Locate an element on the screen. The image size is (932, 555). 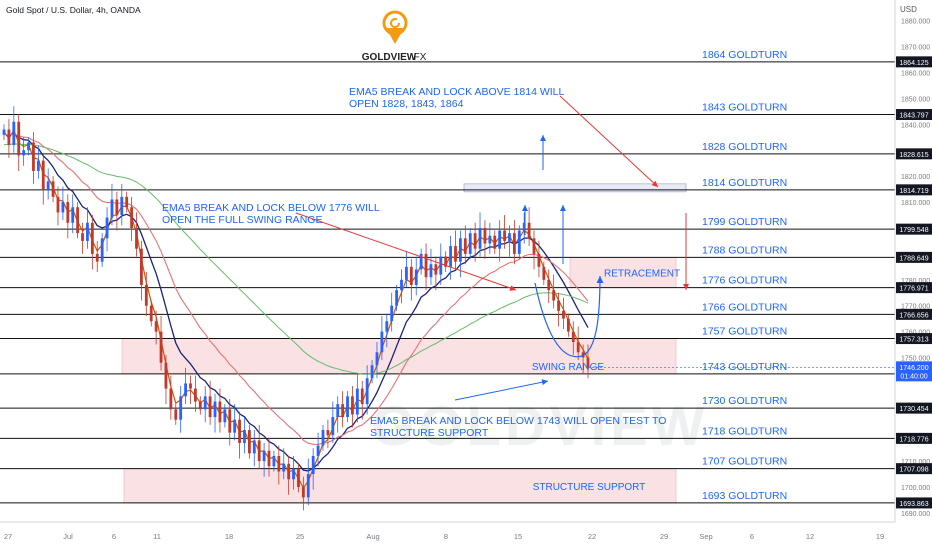
zone-retracement is located at coordinates (623, 272).